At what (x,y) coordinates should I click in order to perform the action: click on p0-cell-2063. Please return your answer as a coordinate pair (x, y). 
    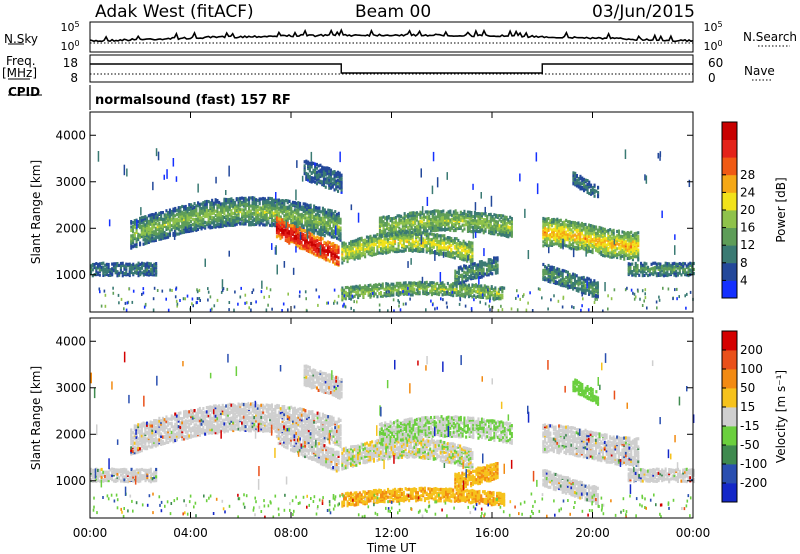
    Looking at the image, I should click on (382, 248).